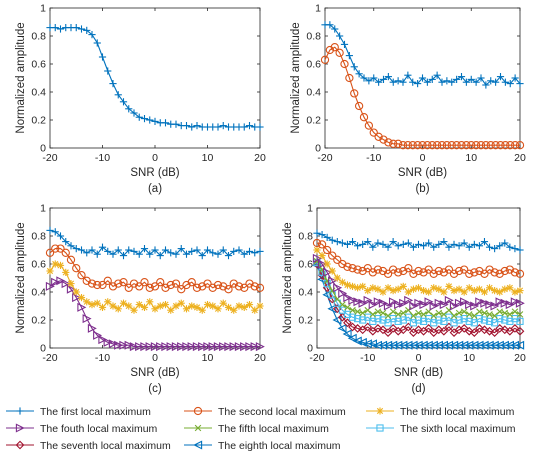  What do you see at coordinates (155, 77) in the screenshot?
I see `series-group` at bounding box center [155, 77].